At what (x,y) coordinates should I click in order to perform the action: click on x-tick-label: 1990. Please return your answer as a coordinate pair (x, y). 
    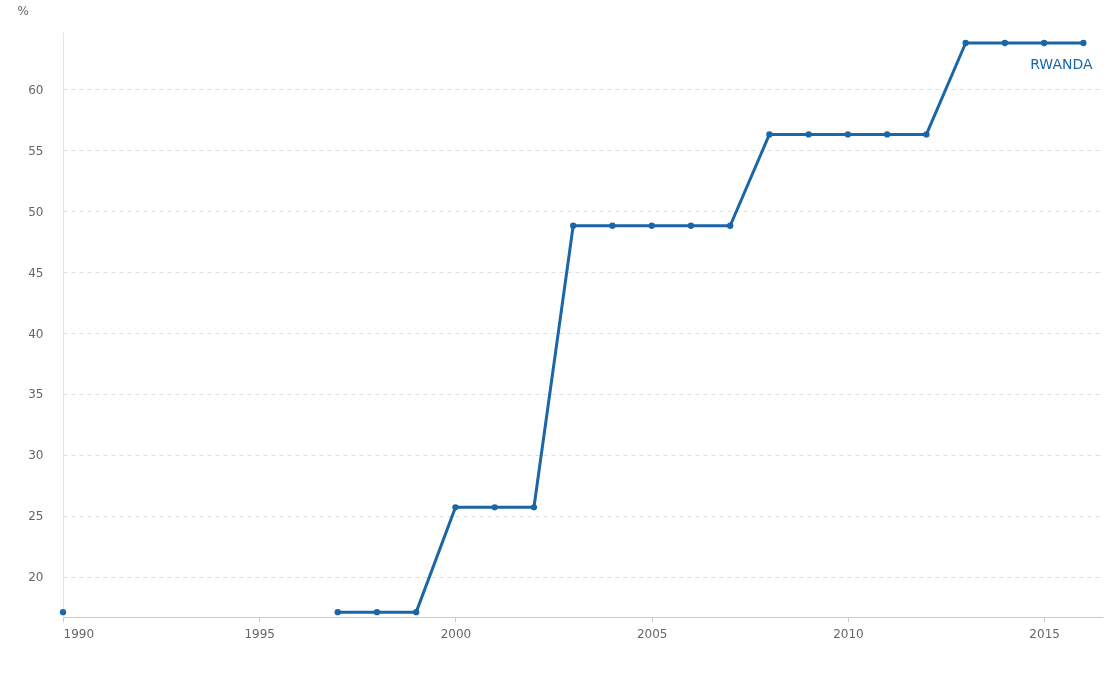
    Looking at the image, I should click on (79, 633).